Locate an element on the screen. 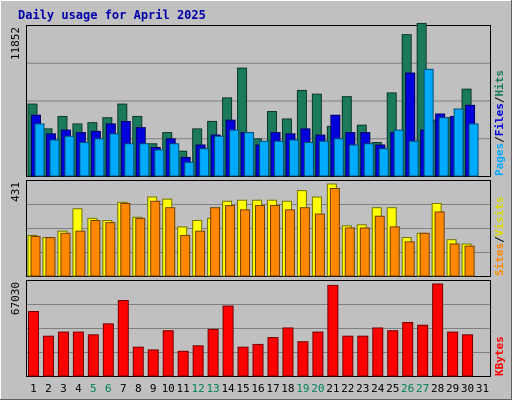 Image resolution: width=512 pixels, height=404 pixels. legend-entry: Visits is located at coordinates (499, 217).